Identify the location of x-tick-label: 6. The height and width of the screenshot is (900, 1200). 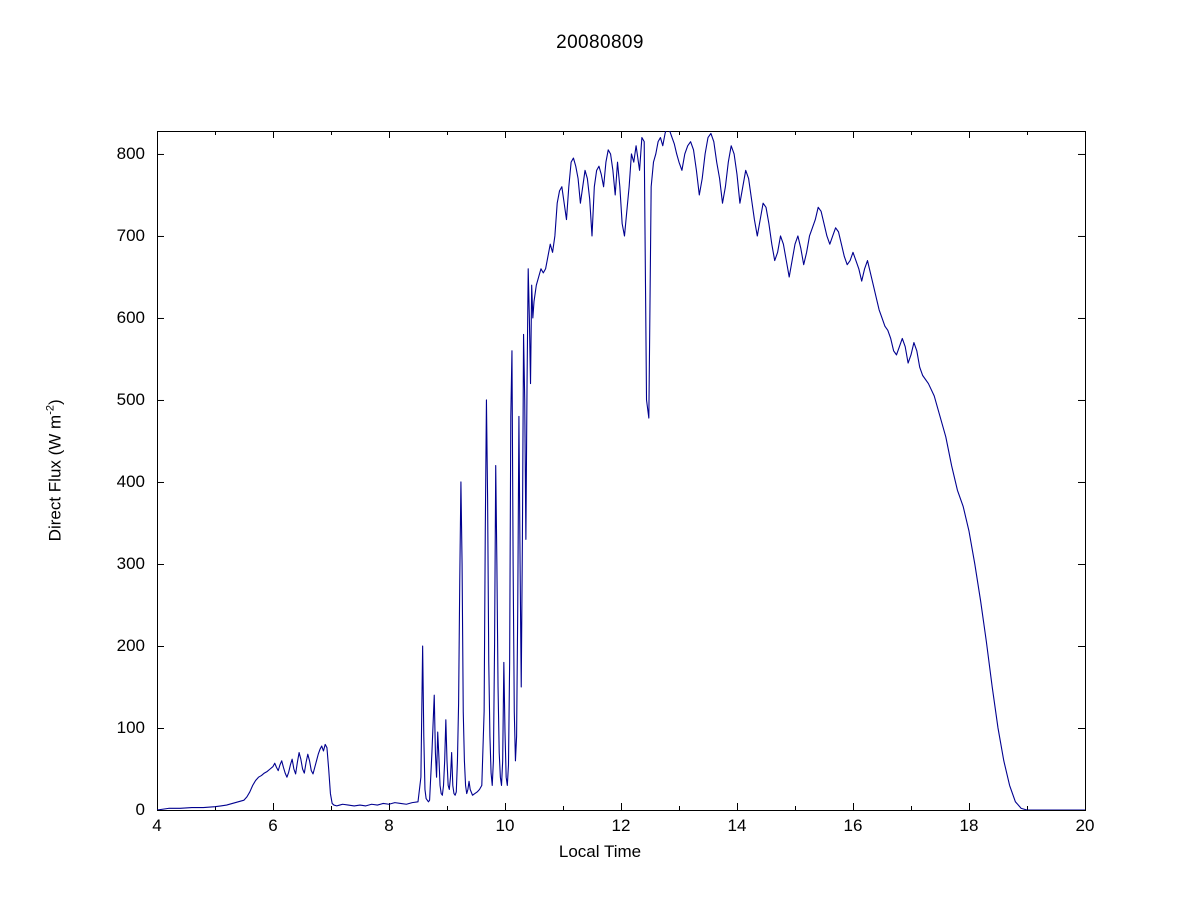
(273, 825).